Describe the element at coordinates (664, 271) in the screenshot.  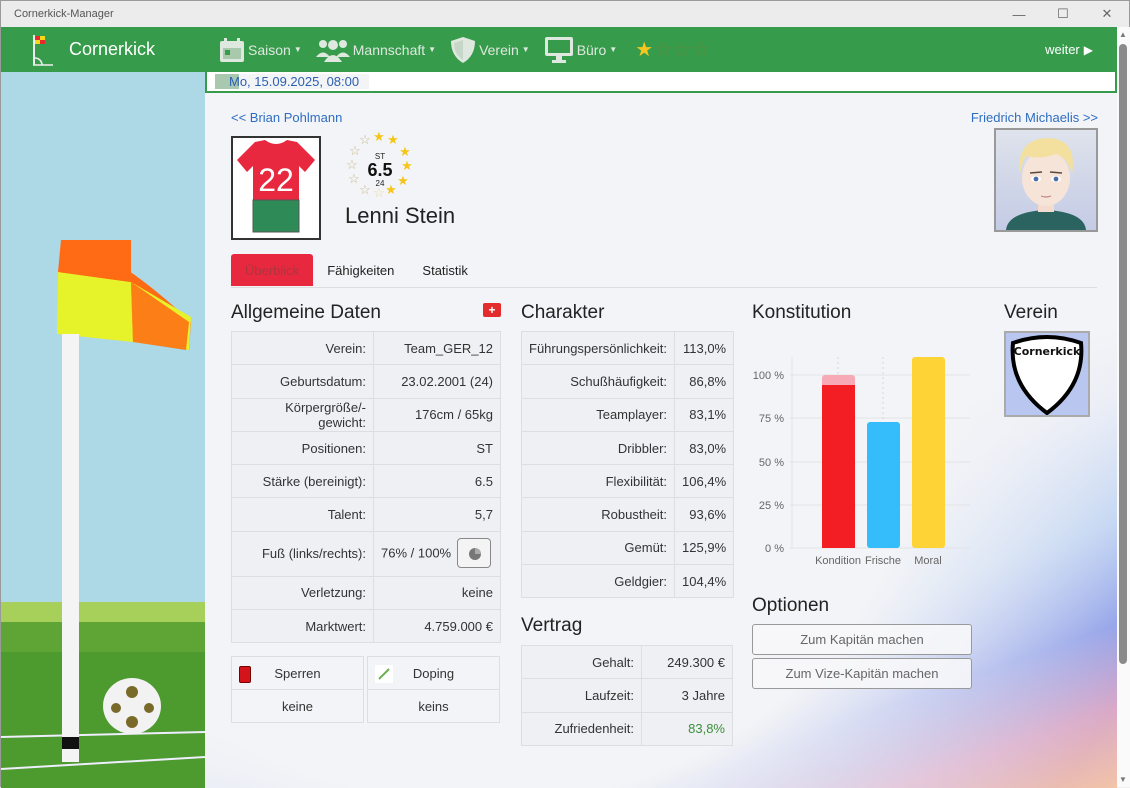
I see `player-tabs: Überblick Fähigkeiten Statistik` at that location.